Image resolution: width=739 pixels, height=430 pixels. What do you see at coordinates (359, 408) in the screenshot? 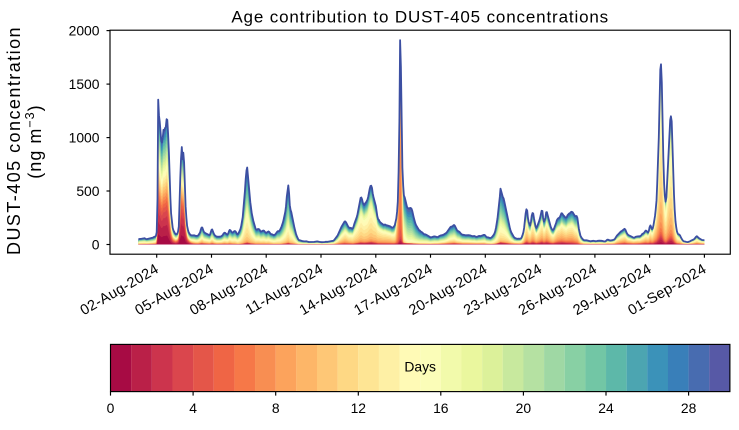
I see `svg-text: 12` at bounding box center [359, 408].